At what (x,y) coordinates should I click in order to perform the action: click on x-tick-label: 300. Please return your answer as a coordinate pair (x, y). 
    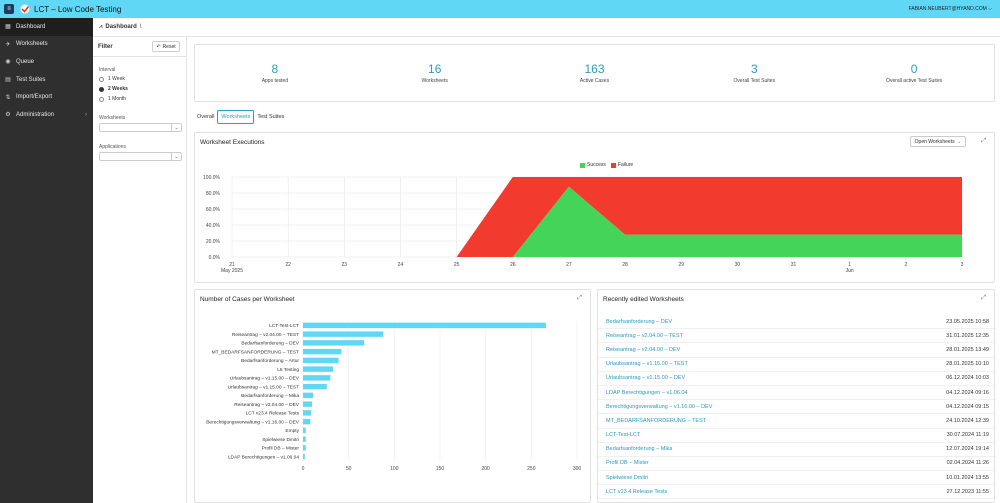
    Looking at the image, I should click on (577, 469).